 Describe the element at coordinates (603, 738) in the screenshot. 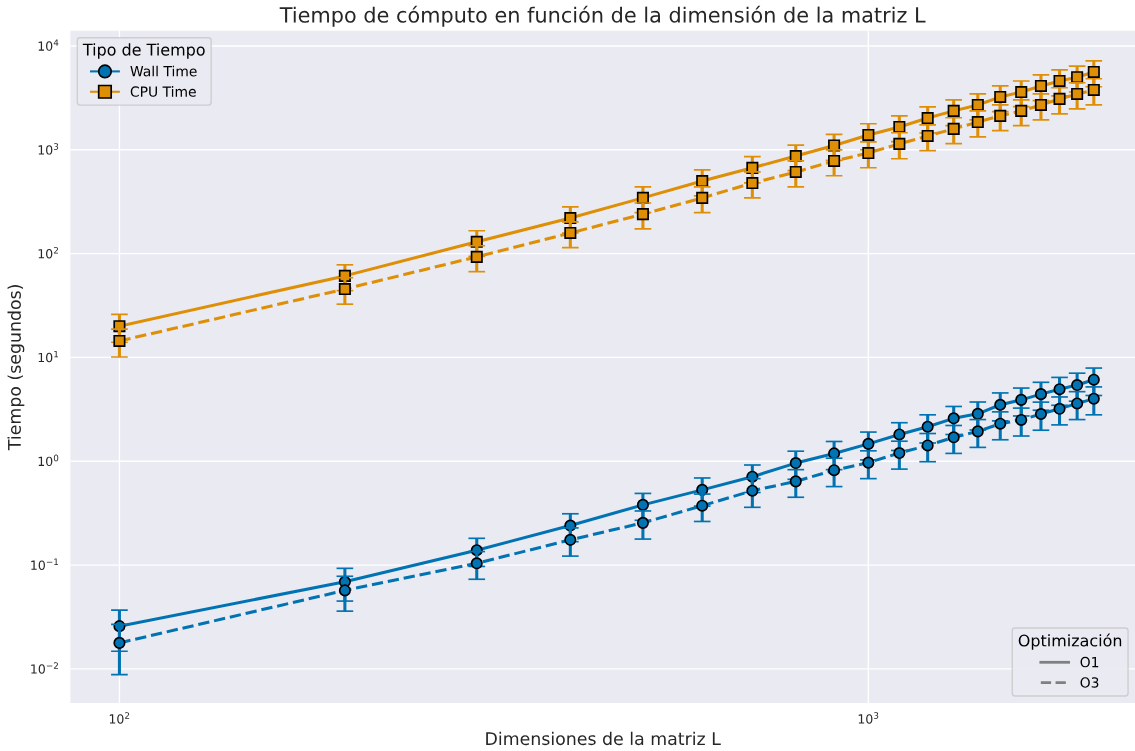

I see `x-axis-title: Dimensiones de la matriz L` at that location.